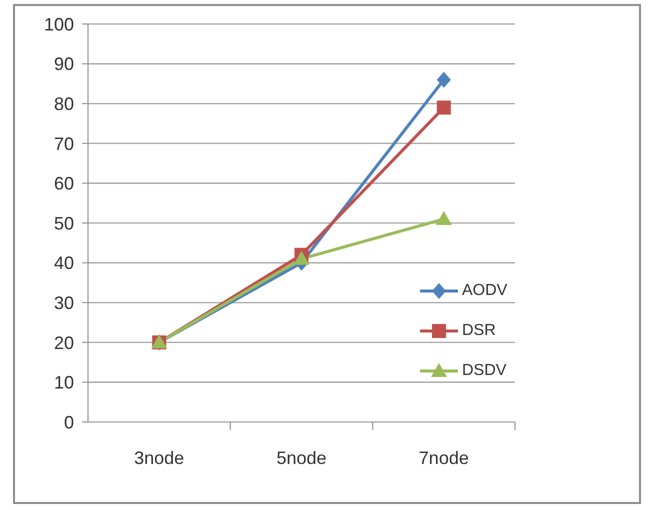  Describe the element at coordinates (64, 263) in the screenshot. I see `y-tick-label: 40` at that location.